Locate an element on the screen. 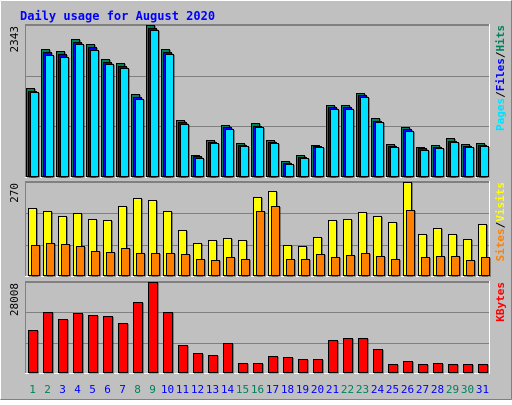 Image resolution: width=512 pixels, height=405 pixels. legend: Pages/Files/Hits is located at coordinates (500, 78).